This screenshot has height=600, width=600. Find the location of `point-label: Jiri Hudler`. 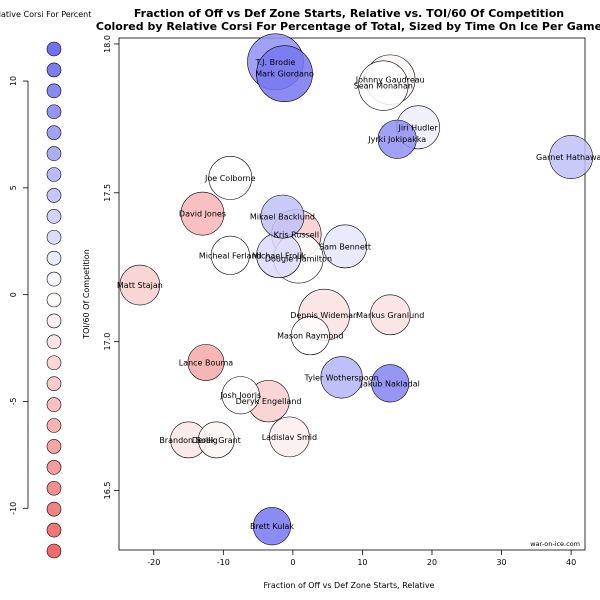

point-label: Jiri Hudler is located at coordinates (417, 127).